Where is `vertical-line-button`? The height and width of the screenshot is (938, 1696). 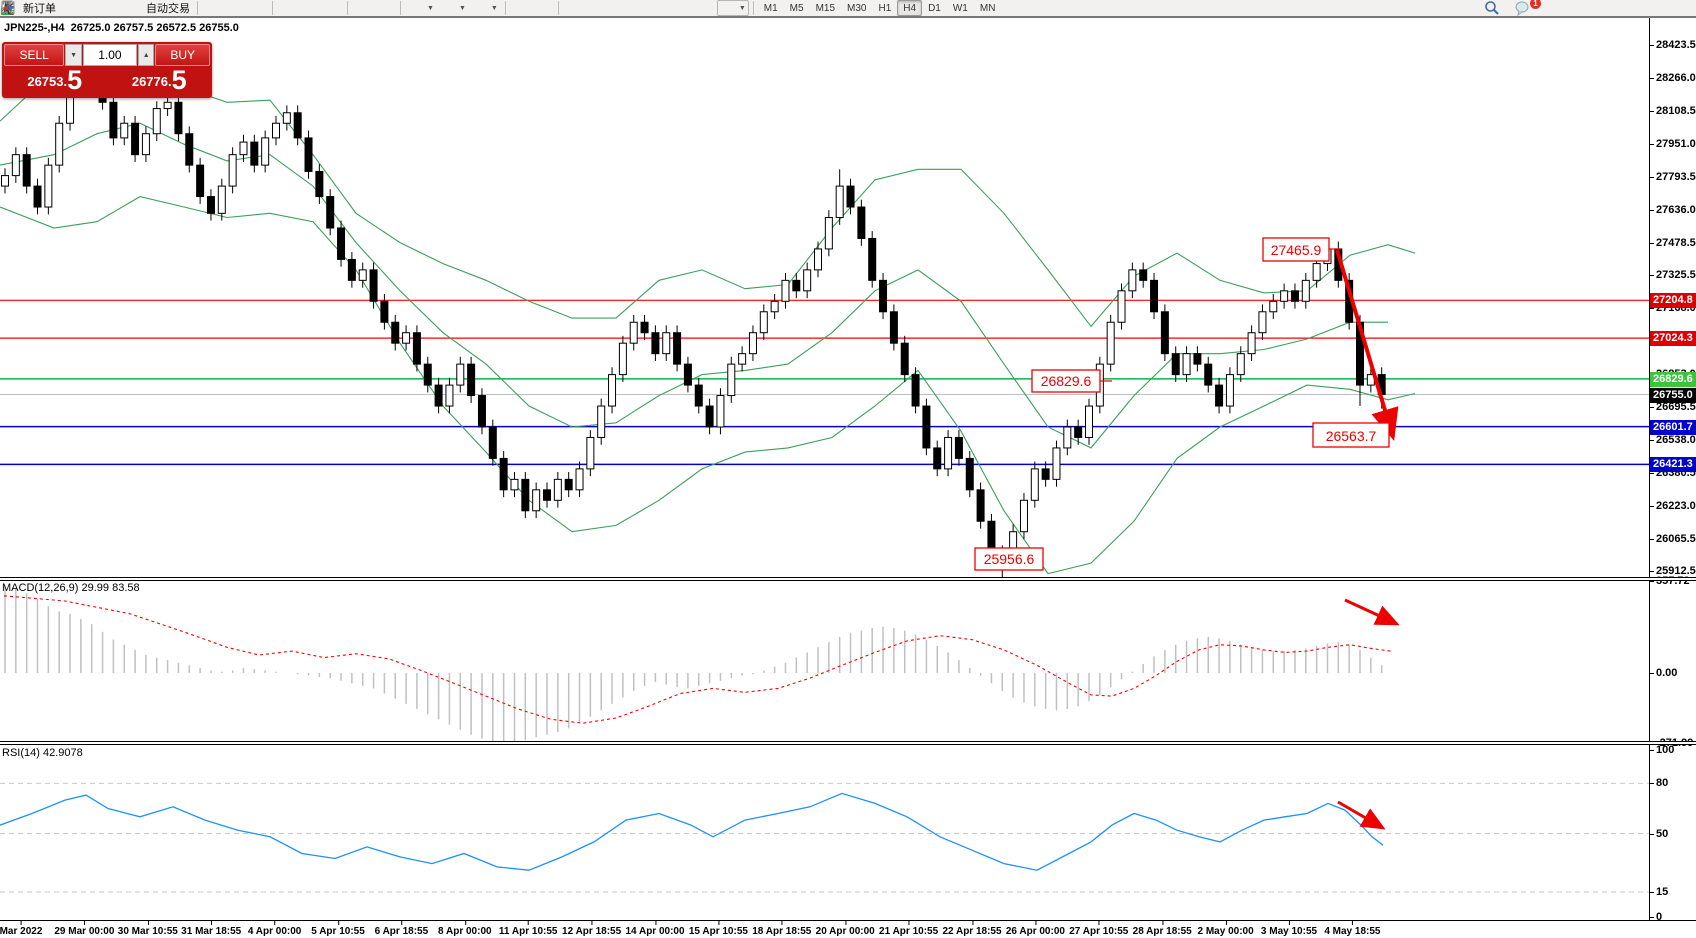 vertical-line-button is located at coordinates (296, 8).